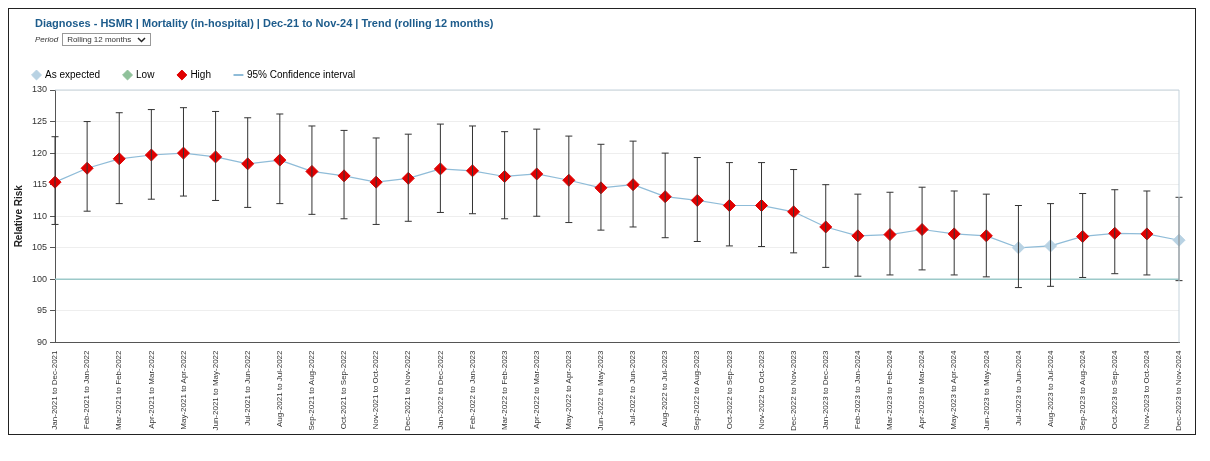 The image size is (1210, 461). I want to click on y-tick-label: 120, so click(39, 152).